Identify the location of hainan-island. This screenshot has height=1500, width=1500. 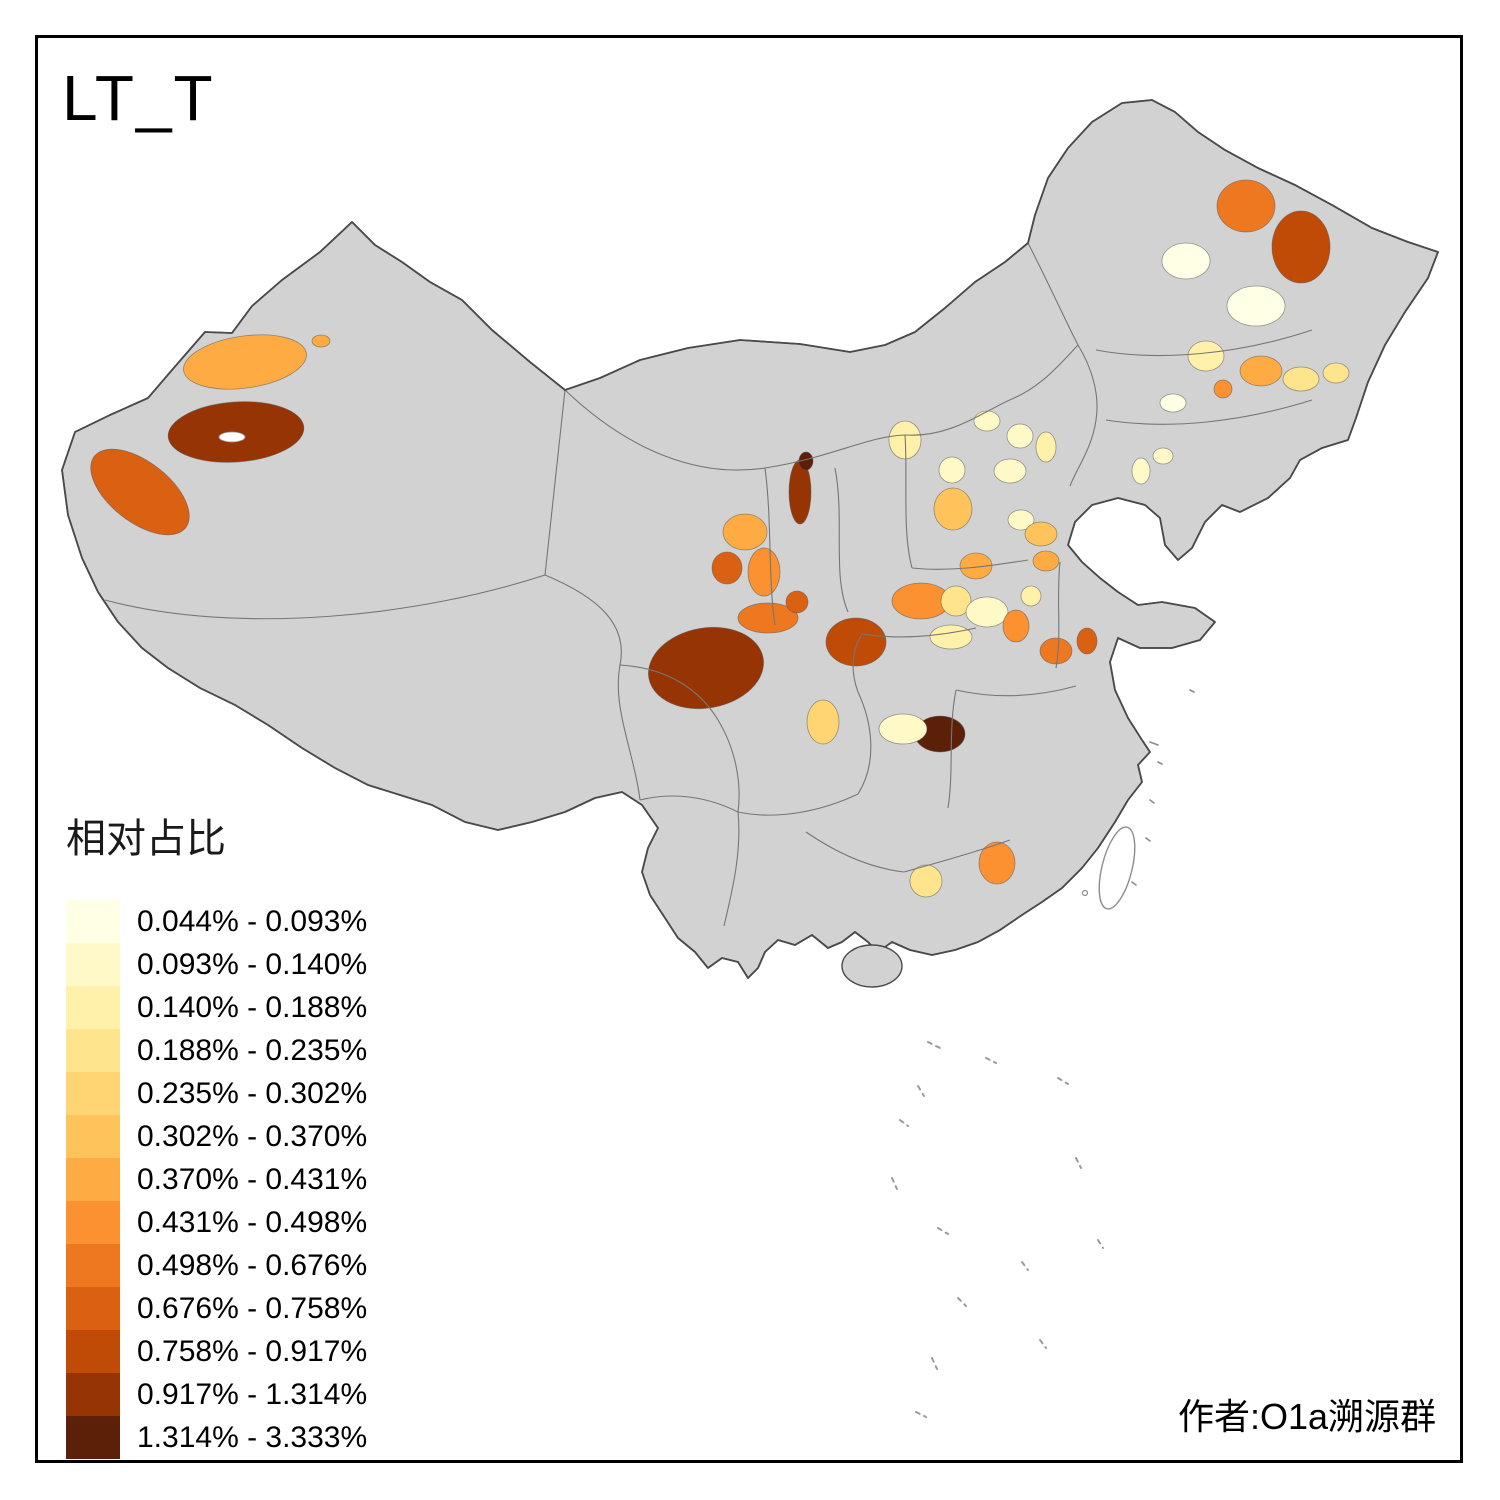
(872, 966).